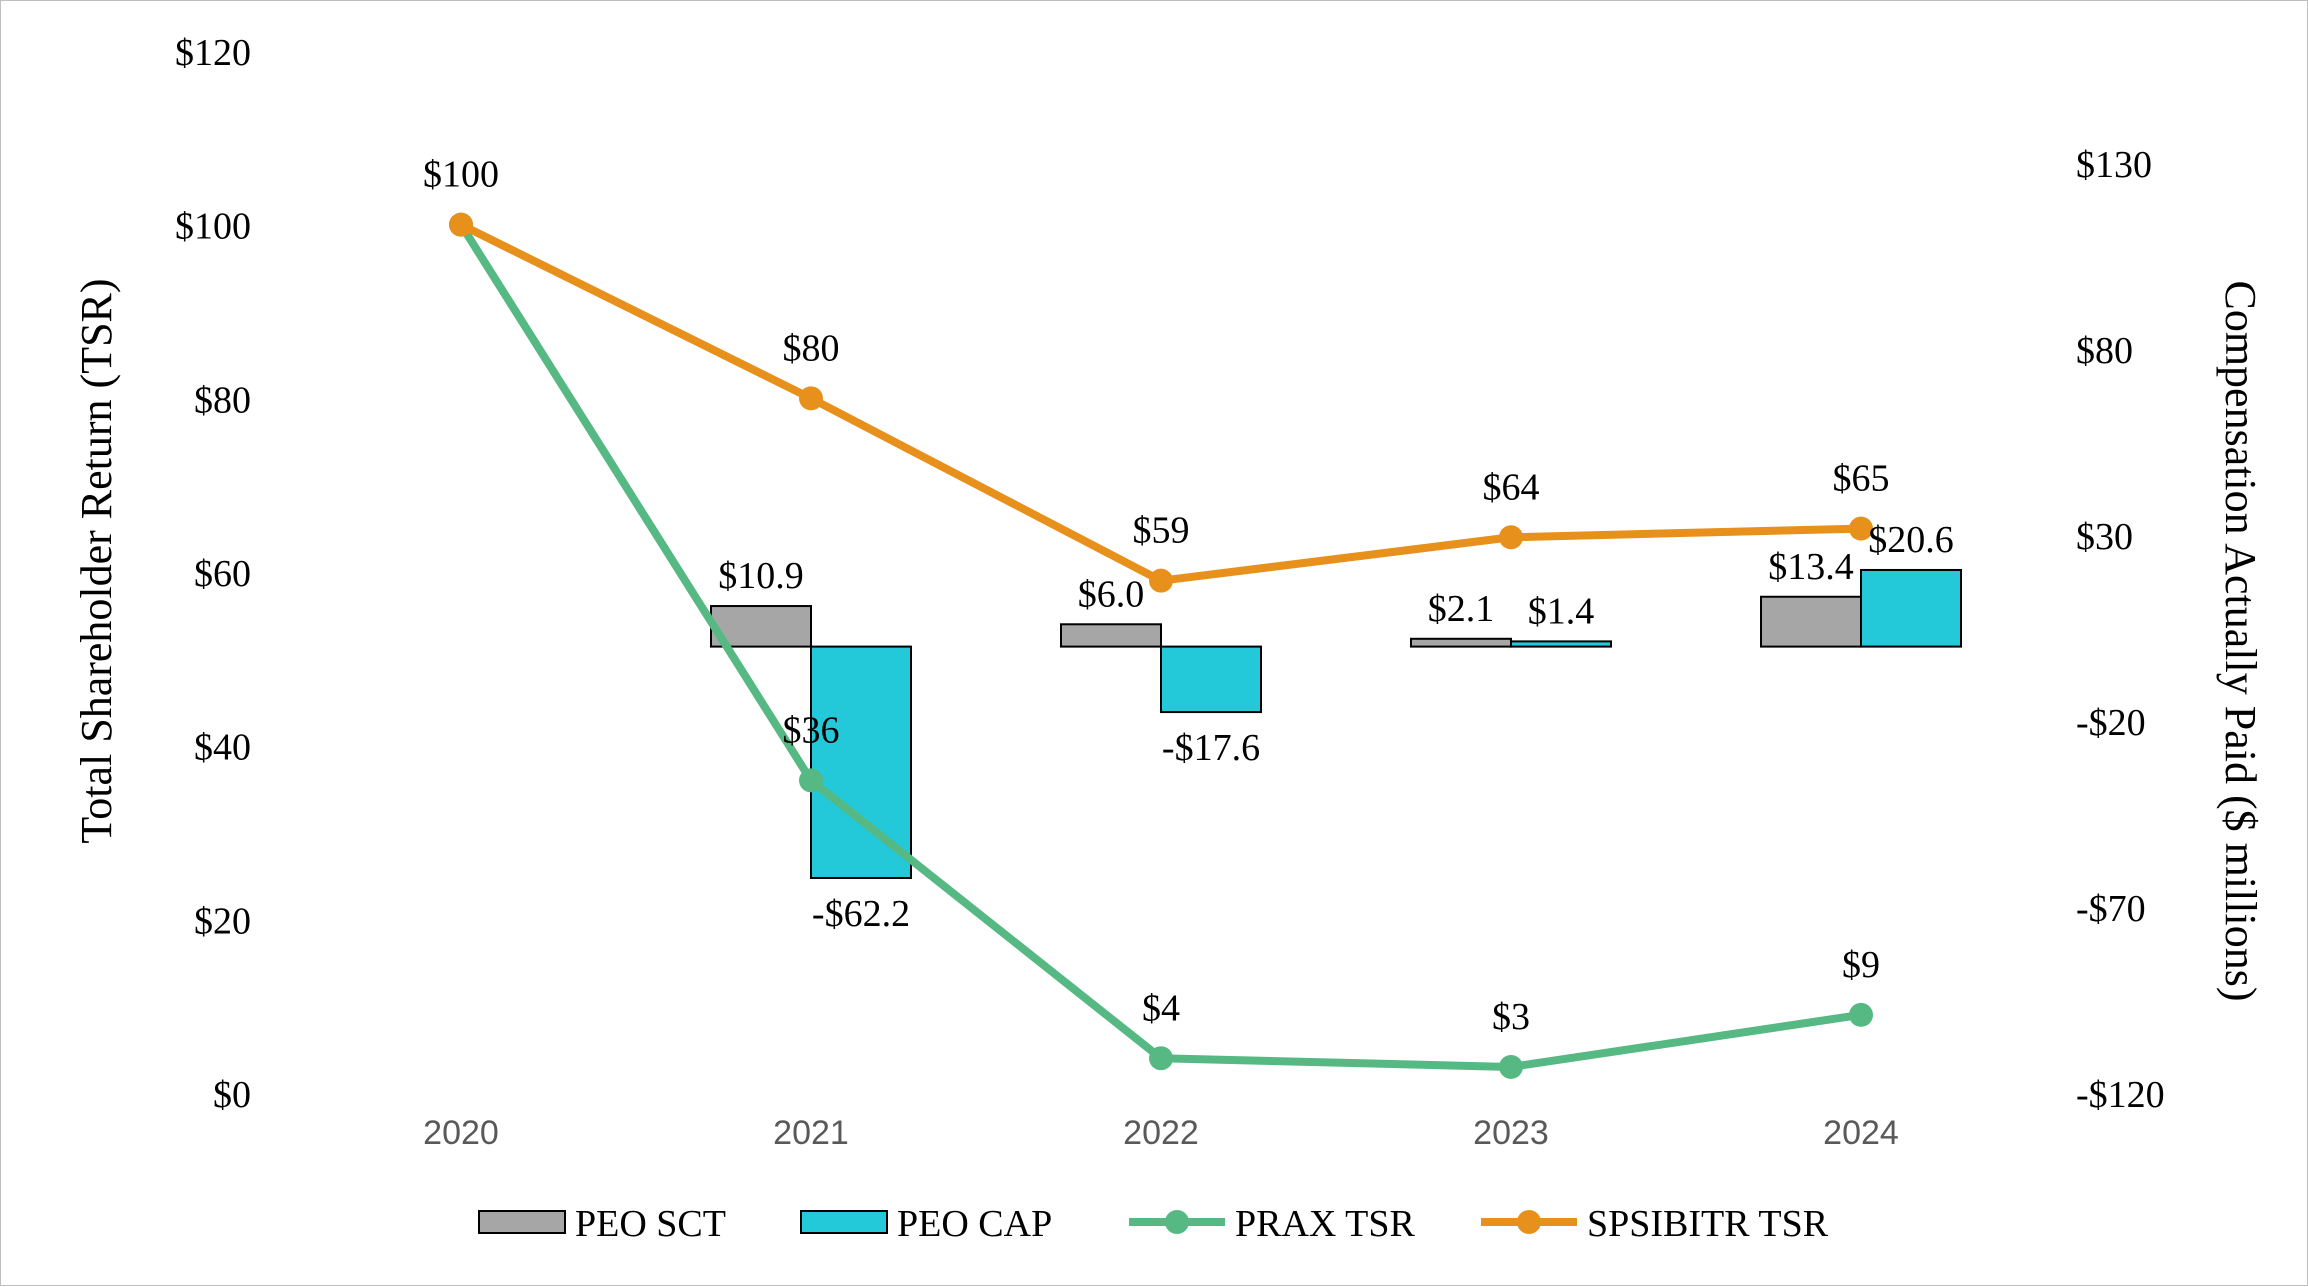  What do you see at coordinates (2240, 640) in the screenshot?
I see `right-axis-title: Compensation Actually Paid ($ millions)` at bounding box center [2240, 640].